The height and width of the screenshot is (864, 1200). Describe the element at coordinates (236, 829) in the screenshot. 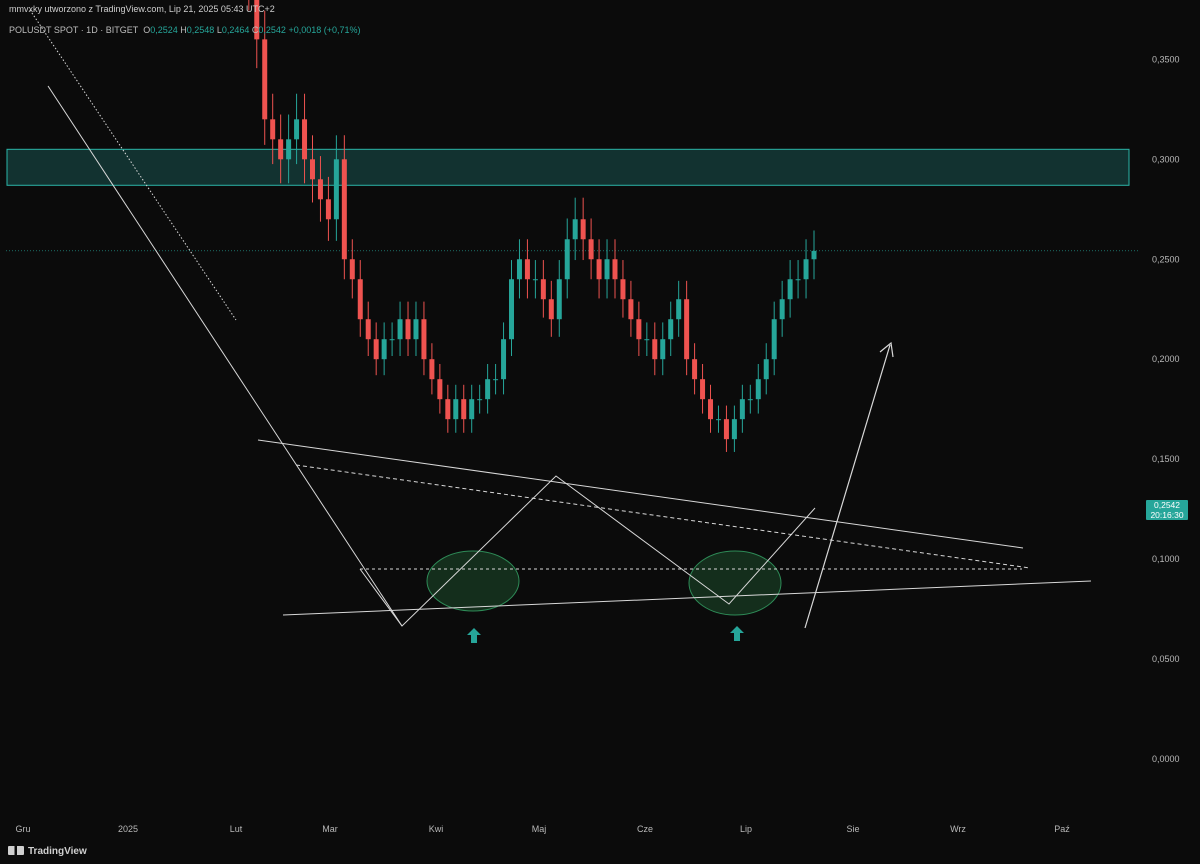

I see `x-tick-label: Lut` at that location.